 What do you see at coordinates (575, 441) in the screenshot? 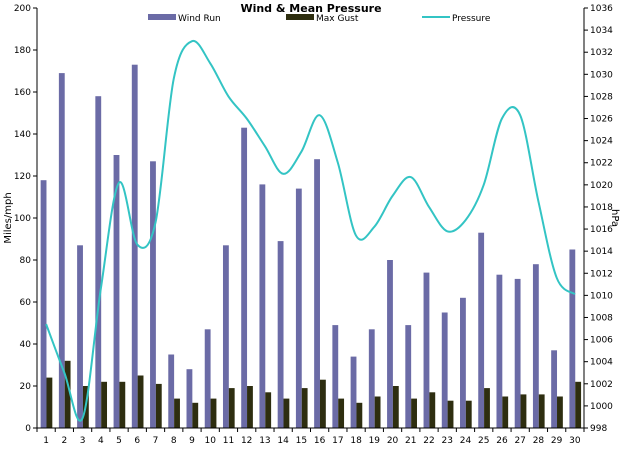
I see `x-tick-label: 30` at bounding box center [575, 441].